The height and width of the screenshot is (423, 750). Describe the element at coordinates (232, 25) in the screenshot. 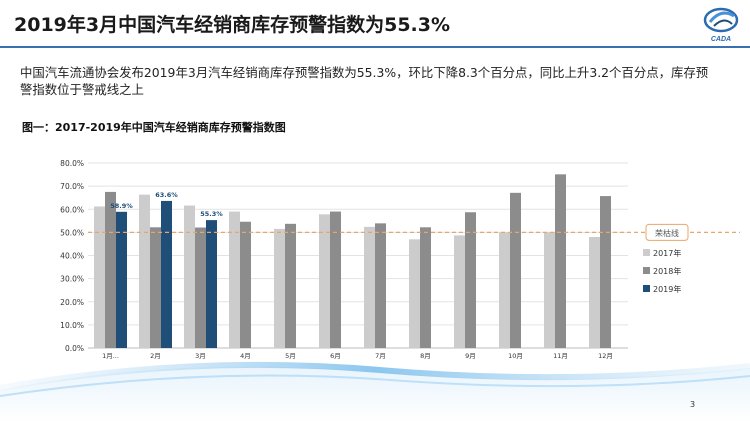

I see `slide-title: 2019年3月中国汽车经销商库存预警指数为55.3%` at that location.